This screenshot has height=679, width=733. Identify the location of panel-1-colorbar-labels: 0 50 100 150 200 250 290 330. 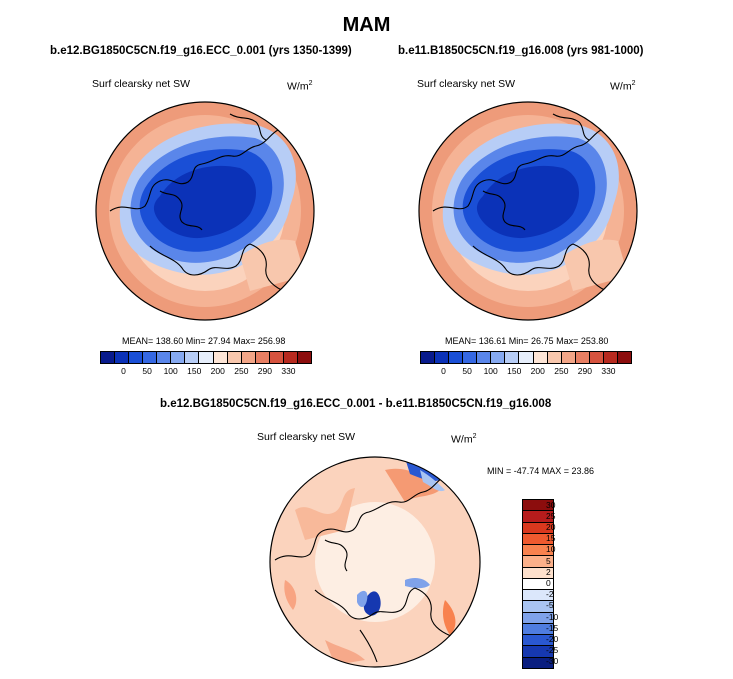
(206, 372).